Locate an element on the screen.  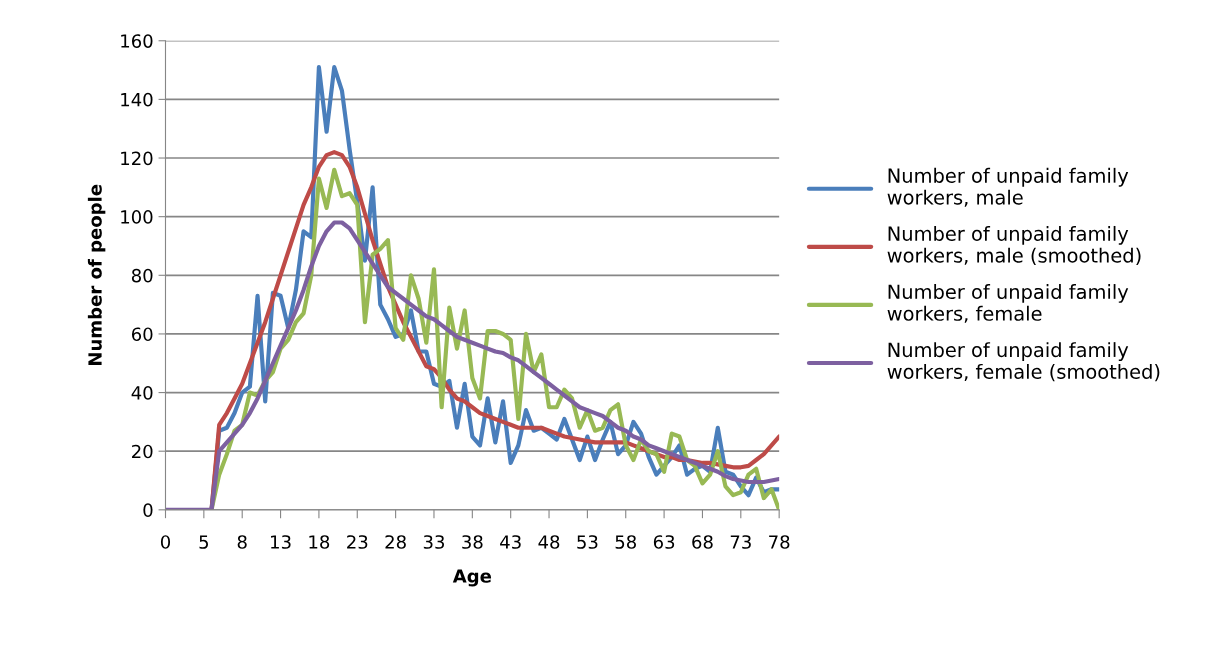
x-tick-label: 33 is located at coordinates (434, 542).